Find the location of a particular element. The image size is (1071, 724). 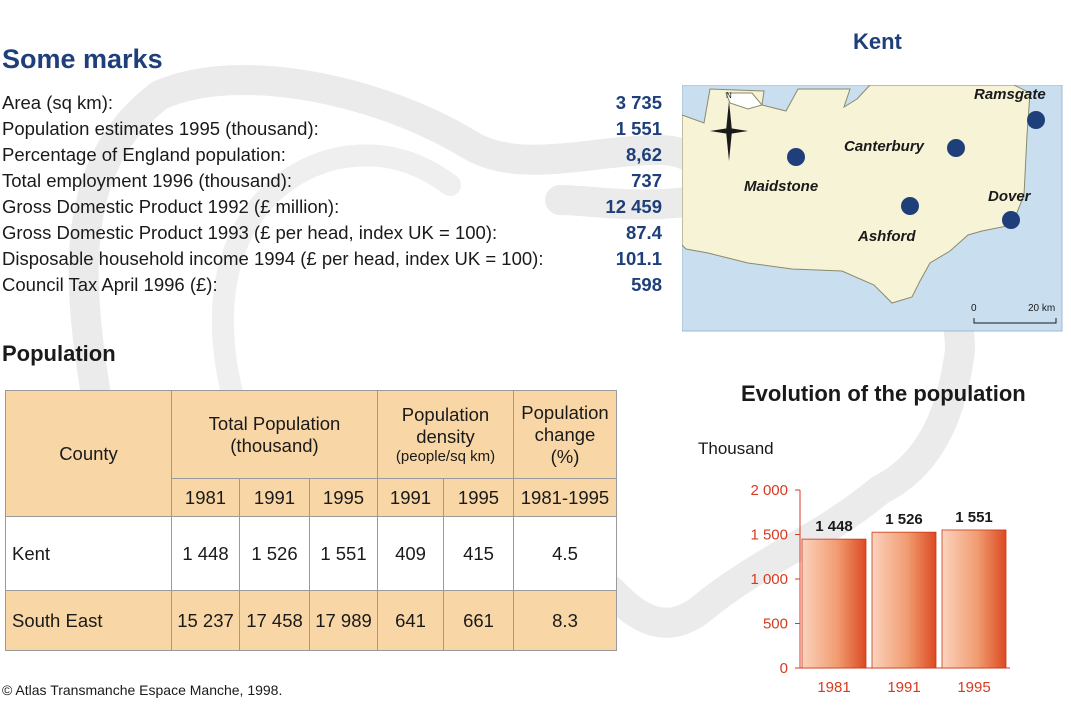

header-density: Population density (people/sq km) is located at coordinates (445, 434).